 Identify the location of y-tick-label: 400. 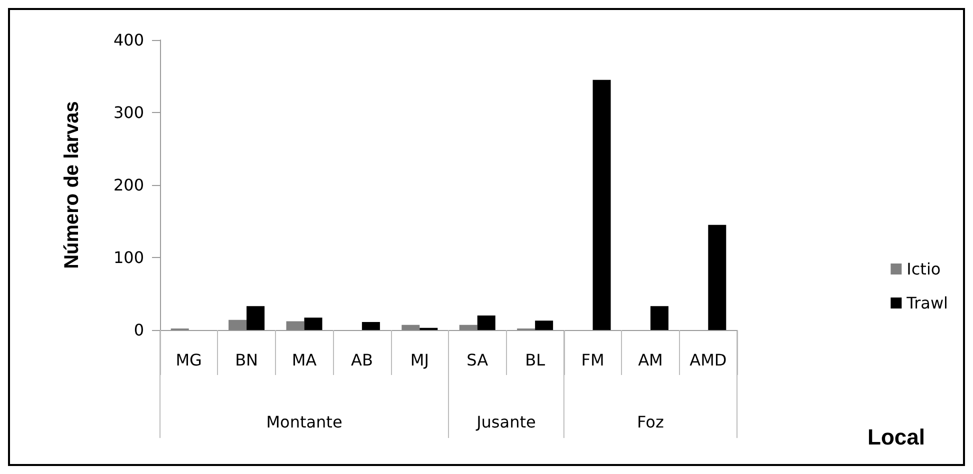
(128, 40).